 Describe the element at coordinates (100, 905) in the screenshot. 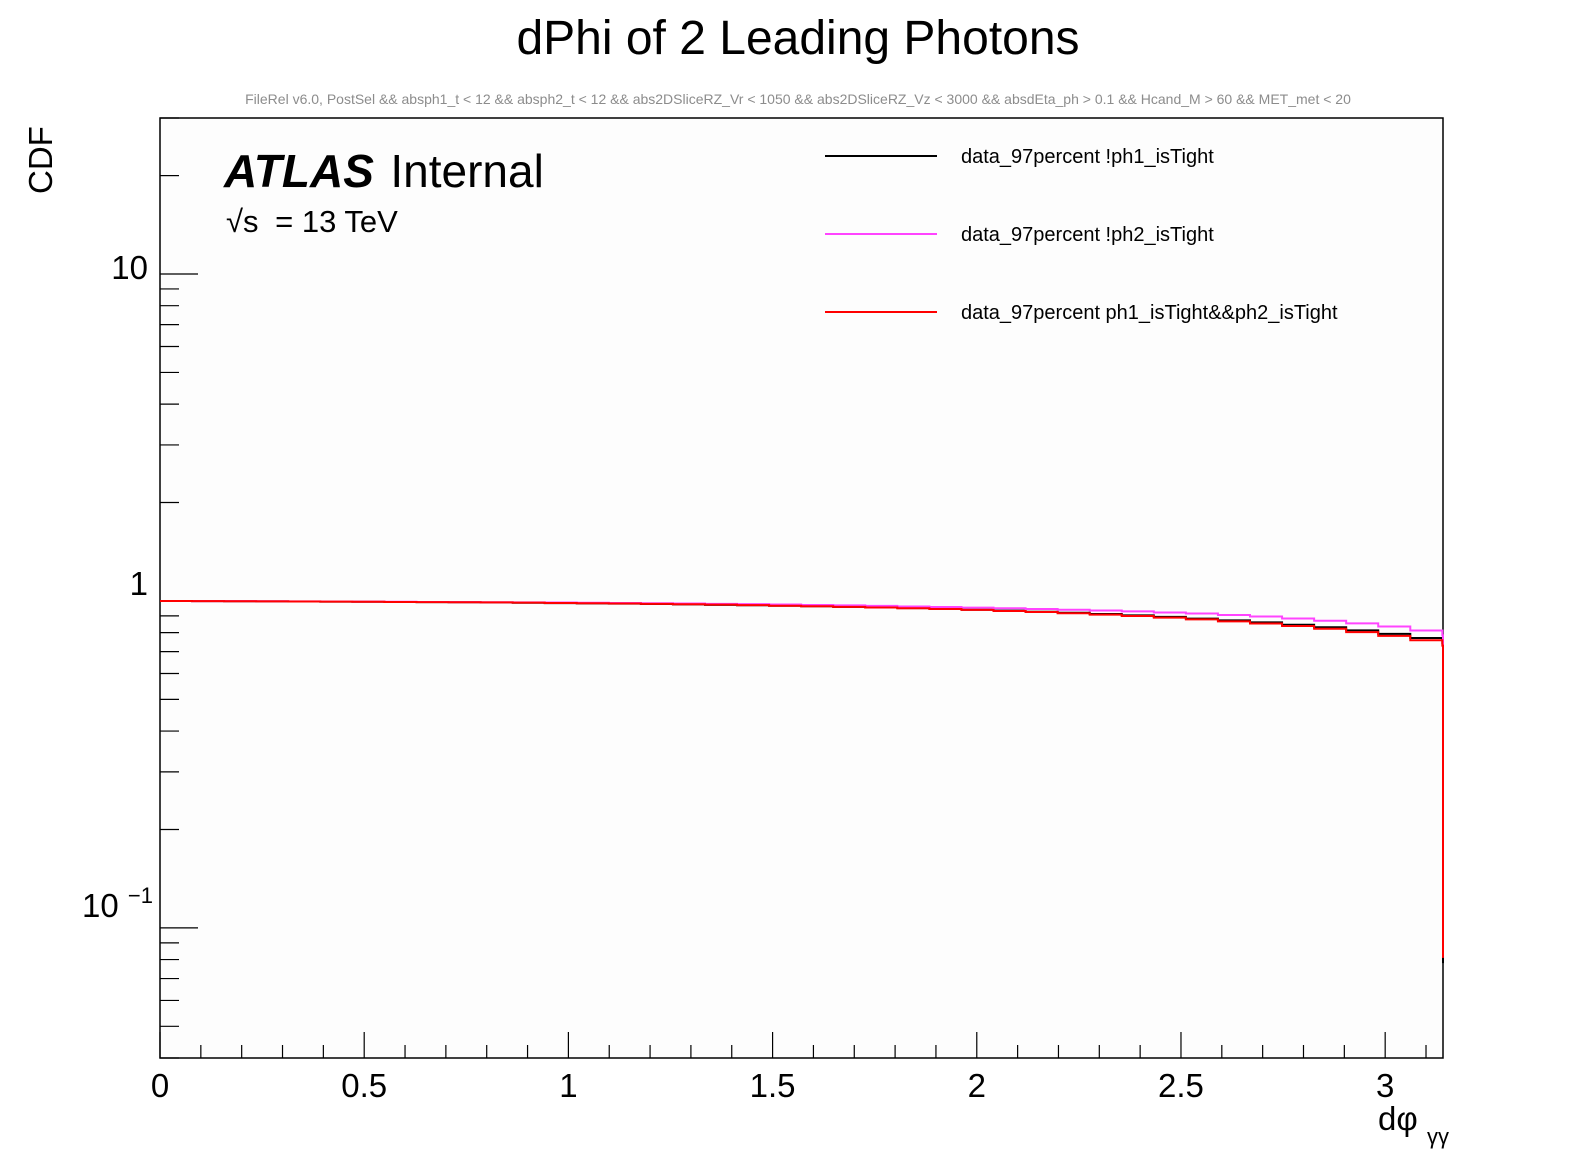

I see `y-tick-label-0.1-base: 10` at that location.